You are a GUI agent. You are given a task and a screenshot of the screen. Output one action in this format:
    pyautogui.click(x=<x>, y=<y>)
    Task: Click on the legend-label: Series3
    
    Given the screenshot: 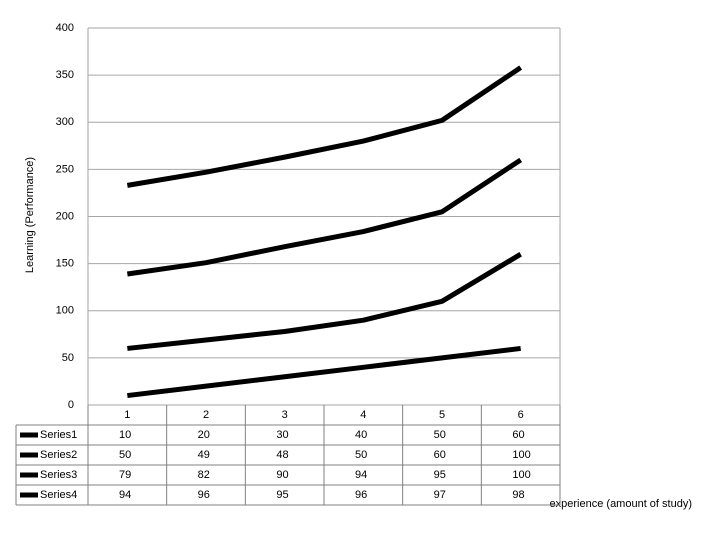 What is the action you would take?
    pyautogui.click(x=58, y=475)
    